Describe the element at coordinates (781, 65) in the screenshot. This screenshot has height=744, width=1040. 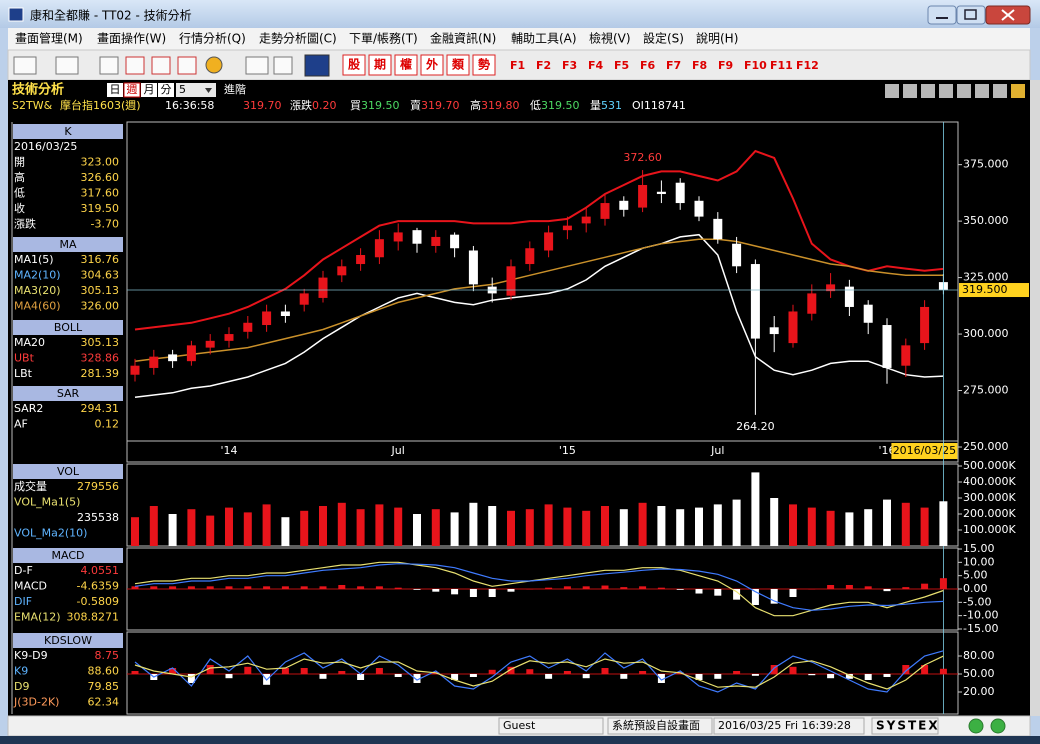
I see `function-key: F11` at that location.